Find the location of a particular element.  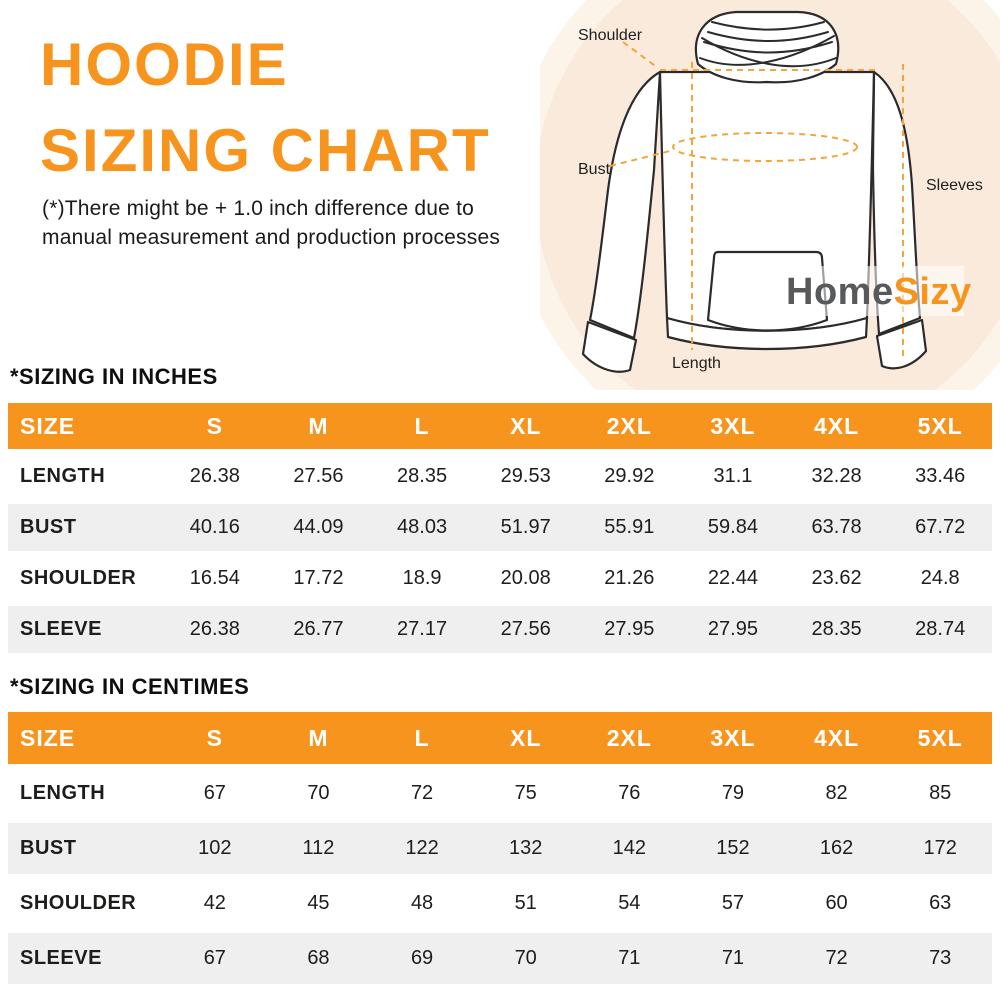

value-cell: 28.74 is located at coordinates (940, 629).